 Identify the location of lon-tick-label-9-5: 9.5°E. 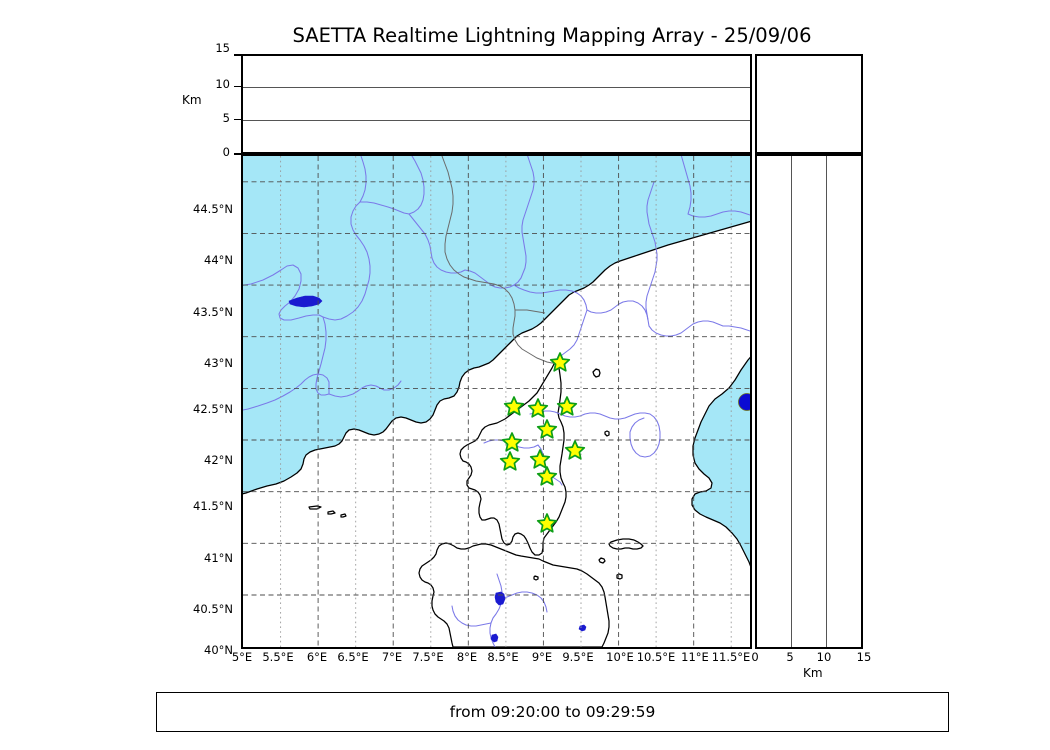
(578, 657).